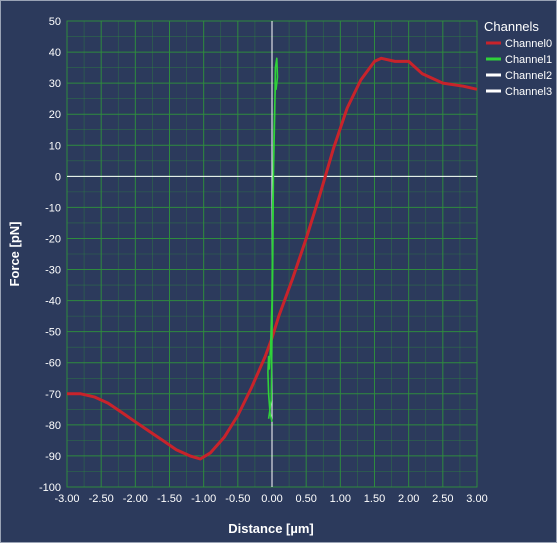 The image size is (557, 544). Describe the element at coordinates (66, 499) in the screenshot. I see `x-tick-label: -3.00` at that location.